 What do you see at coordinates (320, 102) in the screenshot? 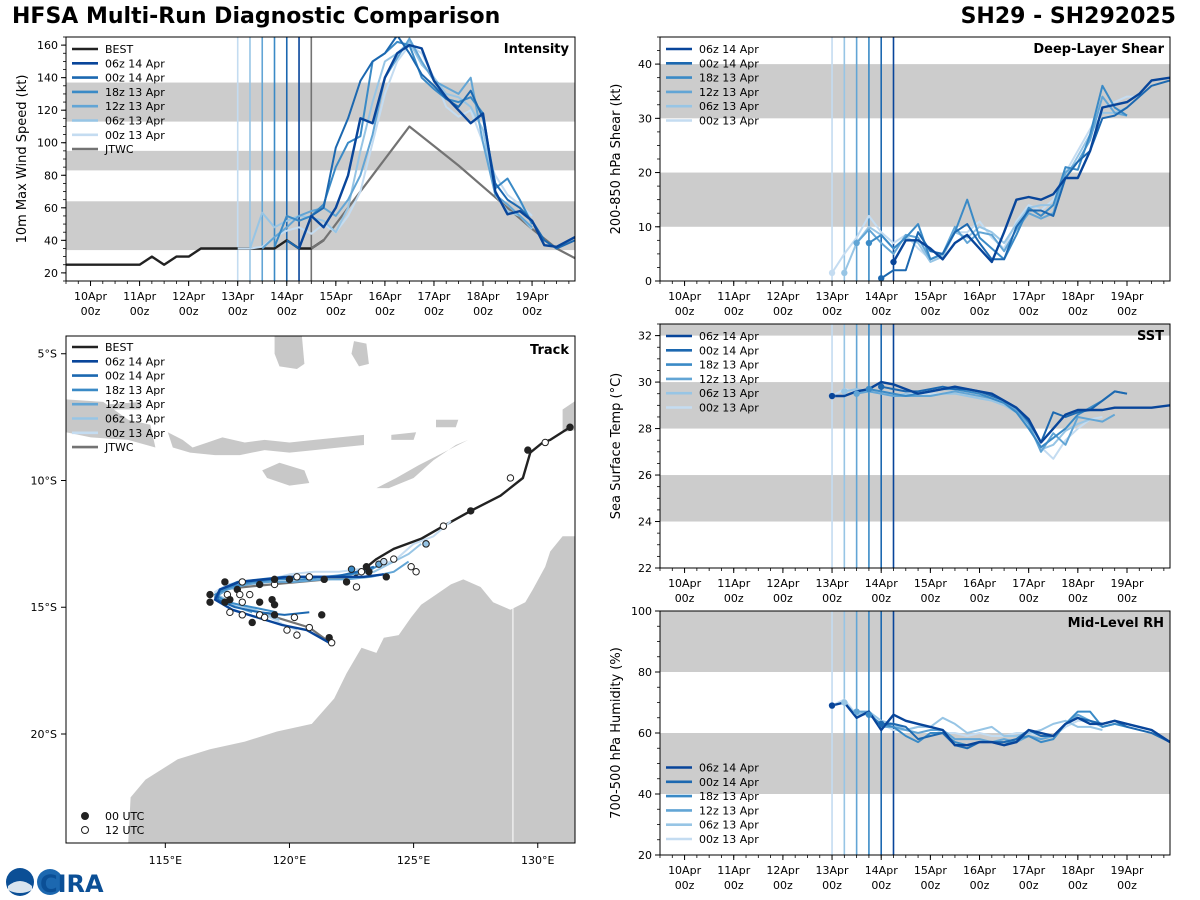
I see `intensity-band` at bounding box center [320, 102].